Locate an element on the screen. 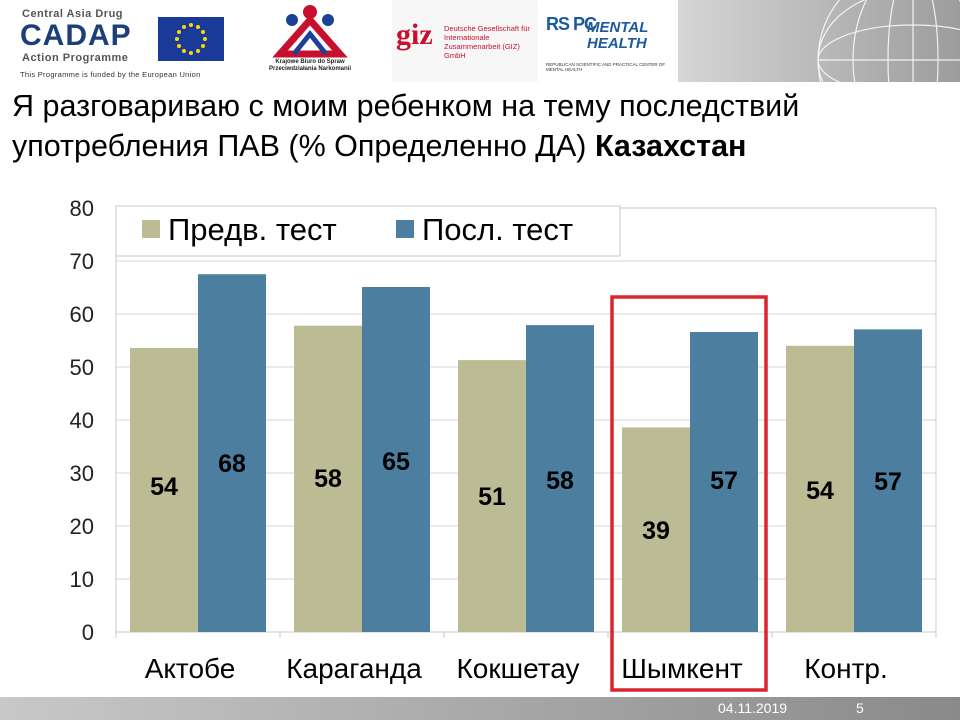 The image size is (960, 720). category-label: Актобе is located at coordinates (190, 668).